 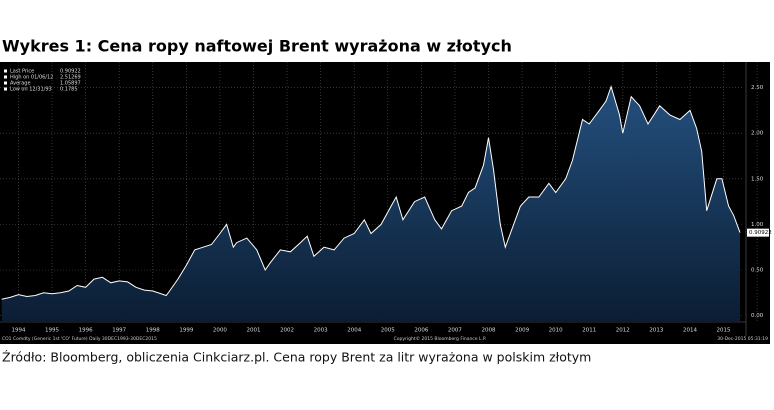 What do you see at coordinates (354, 331) in the screenshot?
I see `x-tick-label: 2004` at bounding box center [354, 331].